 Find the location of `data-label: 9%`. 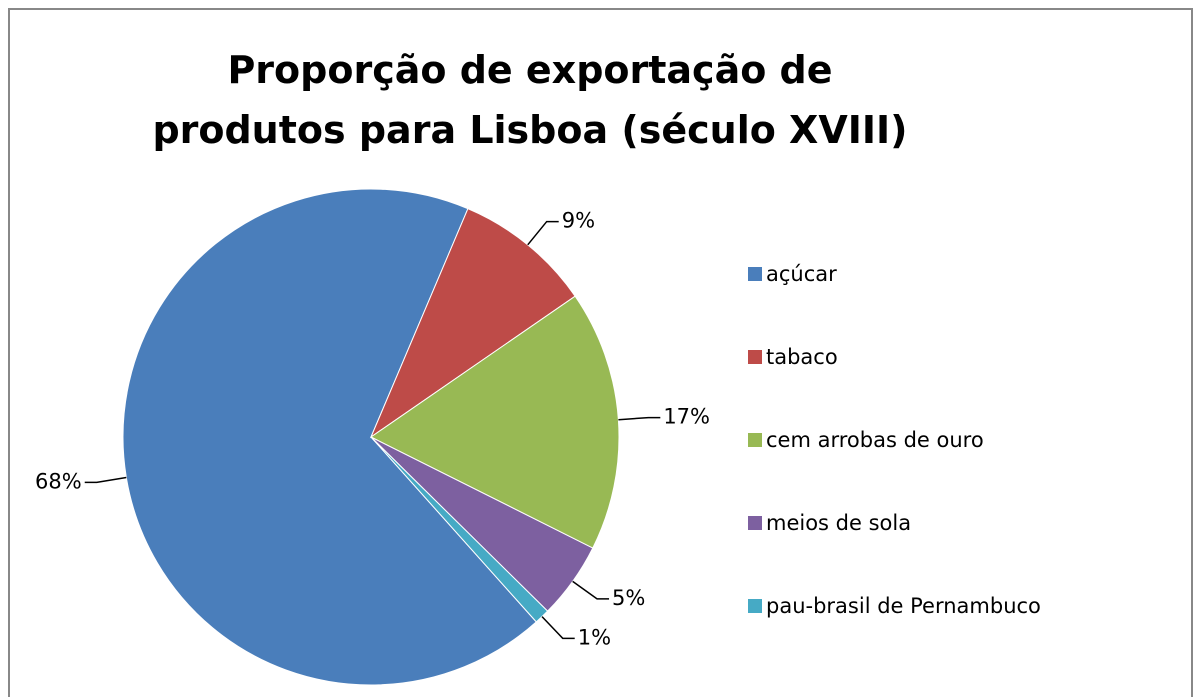

data-label: 9% is located at coordinates (578, 221).